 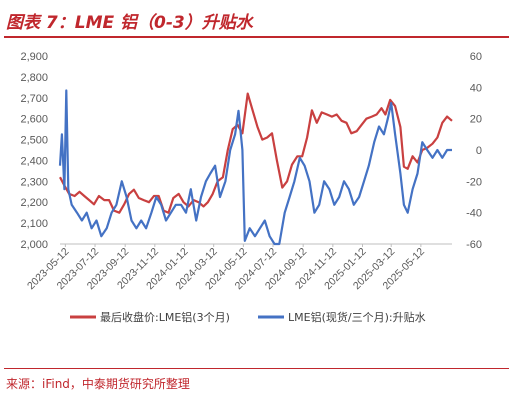 What do you see at coordinates (129, 23) in the screenshot?
I see `chart-title: 图表 7：LME 铝（0-3）升贴水` at bounding box center [129, 23].